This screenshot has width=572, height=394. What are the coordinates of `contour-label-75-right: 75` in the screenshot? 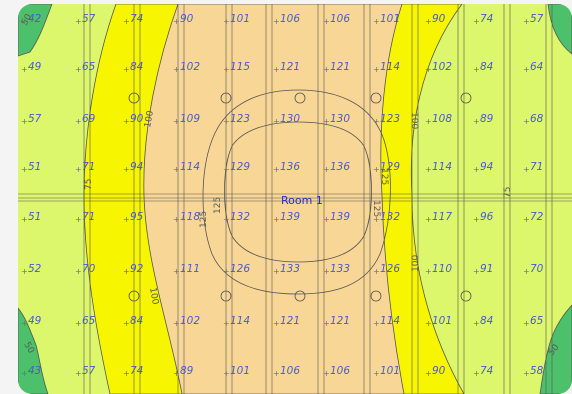 It's located at (508, 192).